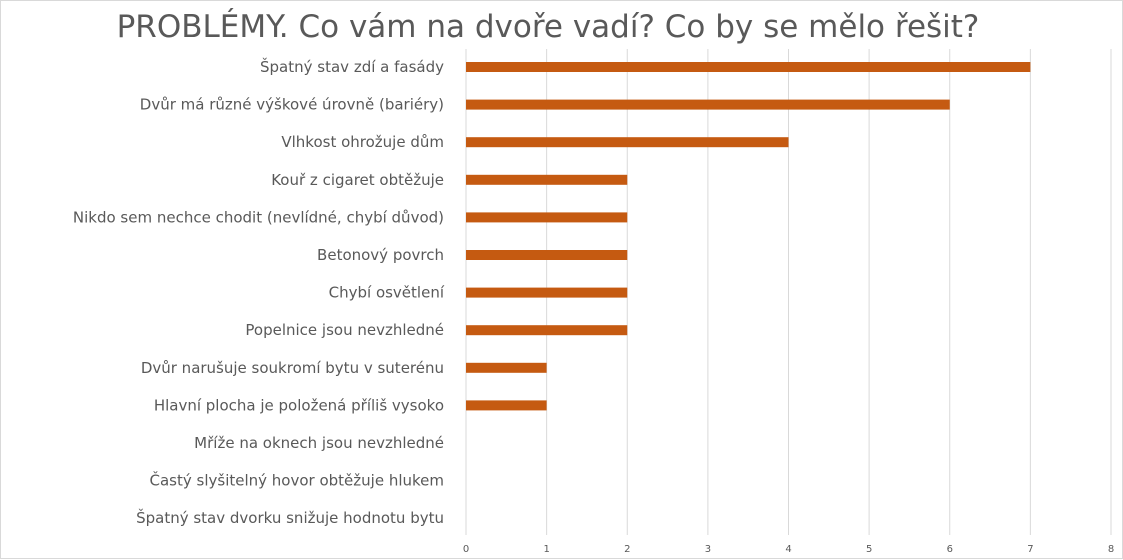 The image size is (1123, 560). I want to click on category-label: Kouř z cigaret obtěžuje, so click(357, 180).